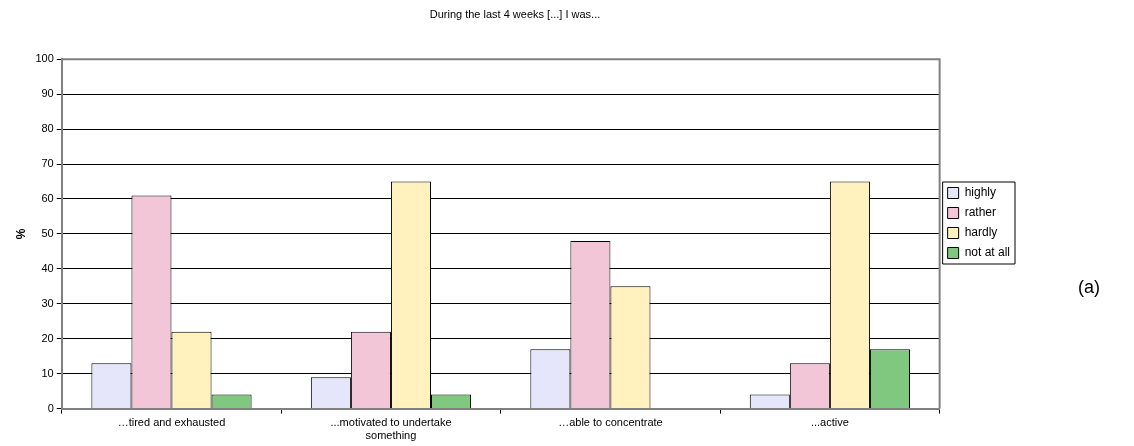 The height and width of the screenshot is (446, 1134). Describe the element at coordinates (980, 212) in the screenshot. I see `legend-label: rather` at that location.